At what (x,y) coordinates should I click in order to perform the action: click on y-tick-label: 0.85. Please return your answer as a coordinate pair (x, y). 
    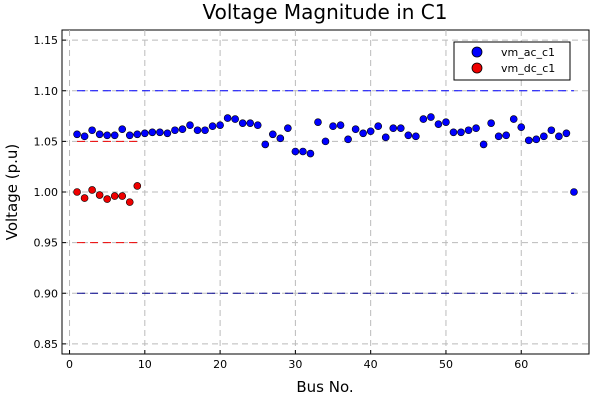
    Looking at the image, I should click on (46, 344).